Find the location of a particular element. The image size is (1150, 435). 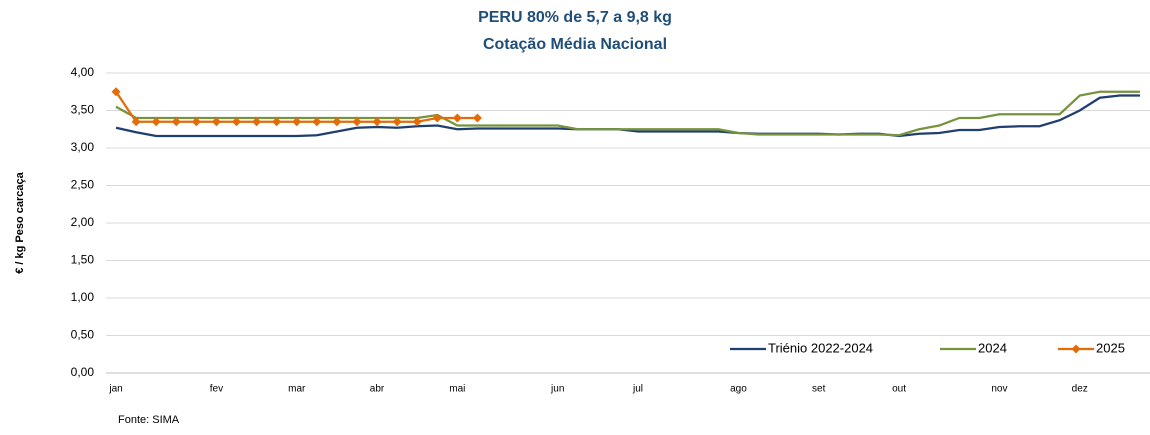

x-tick-label: out is located at coordinates (899, 389).